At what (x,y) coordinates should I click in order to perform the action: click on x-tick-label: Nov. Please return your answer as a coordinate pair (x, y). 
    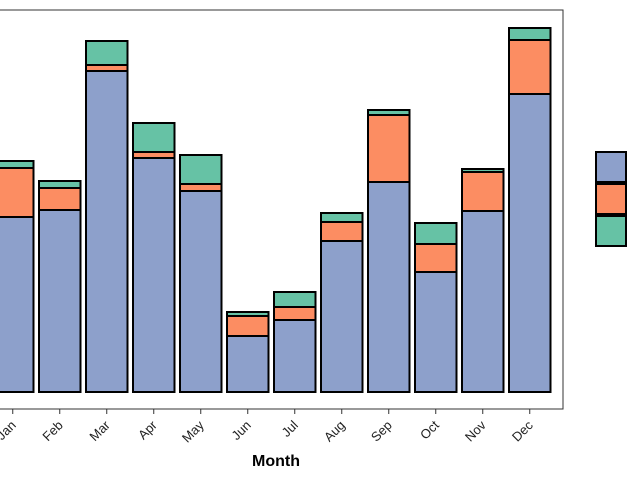
    Looking at the image, I should click on (475, 430).